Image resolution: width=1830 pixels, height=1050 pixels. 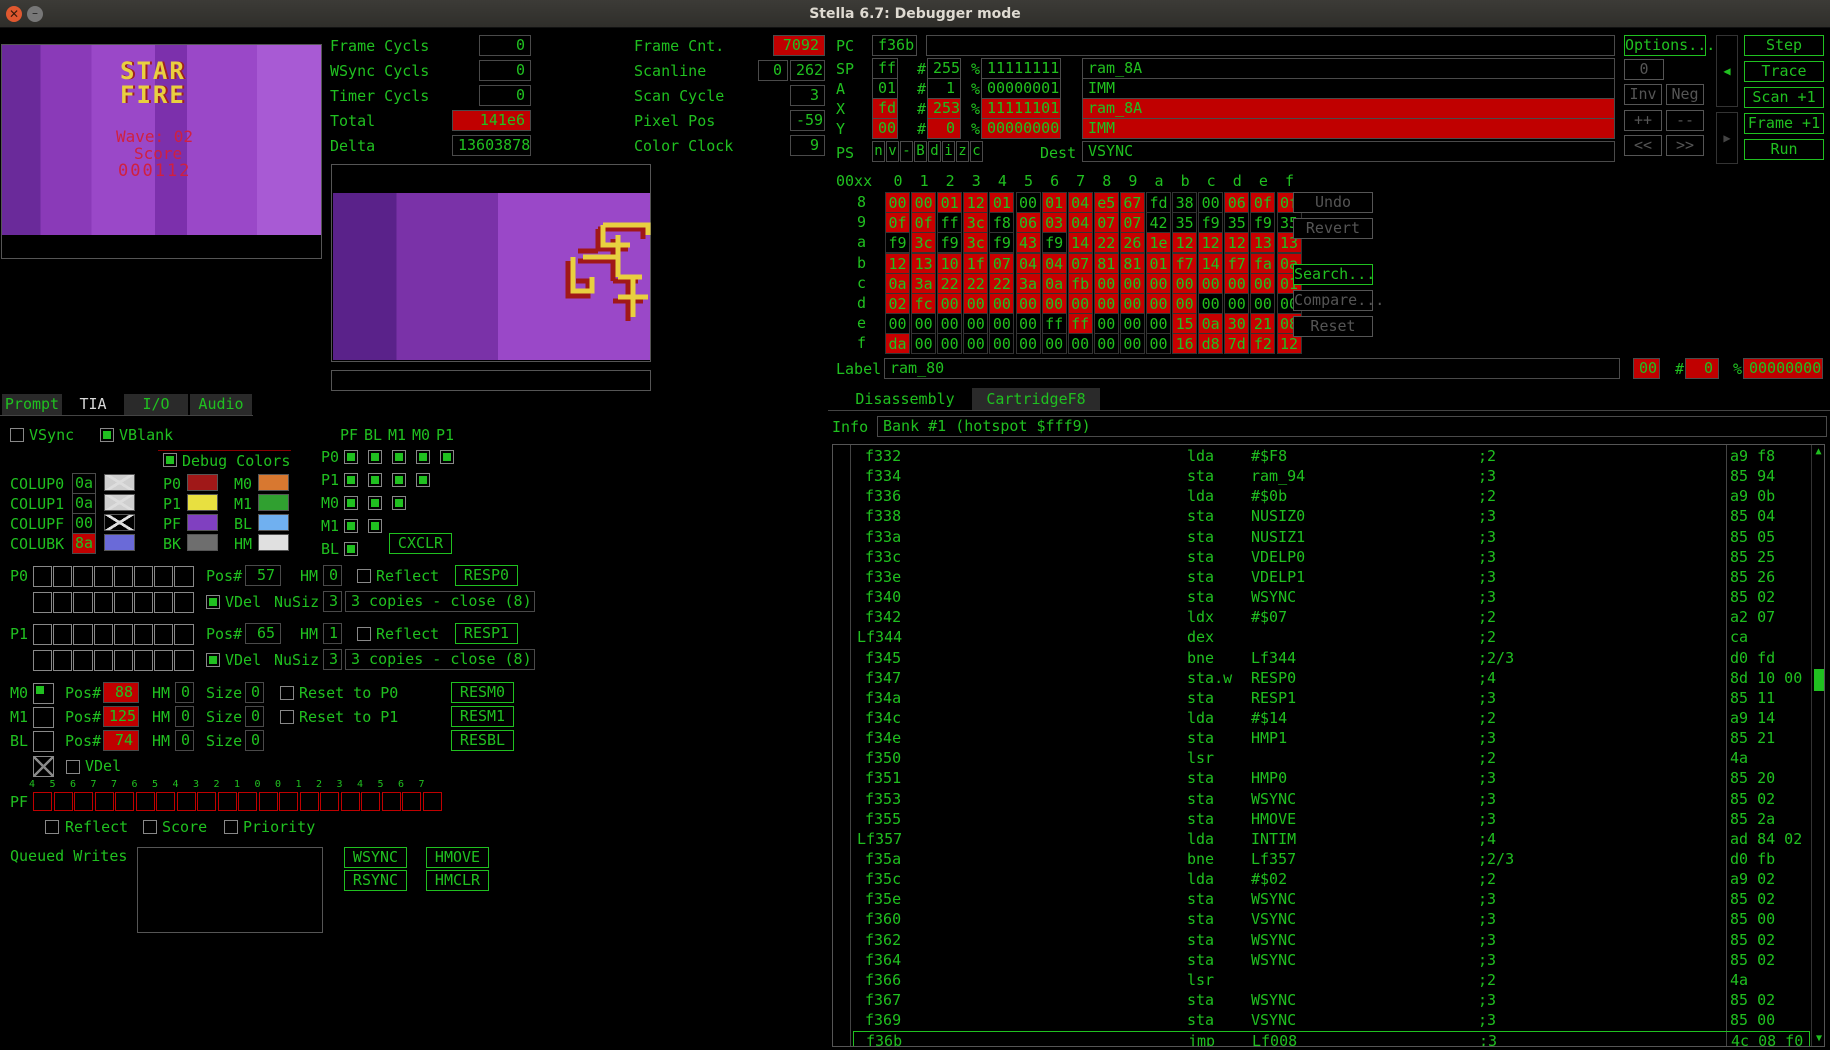 I want to click on disasm-row: f351 sta HMP0 ;3 85 20, so click(x=1322, y=778).